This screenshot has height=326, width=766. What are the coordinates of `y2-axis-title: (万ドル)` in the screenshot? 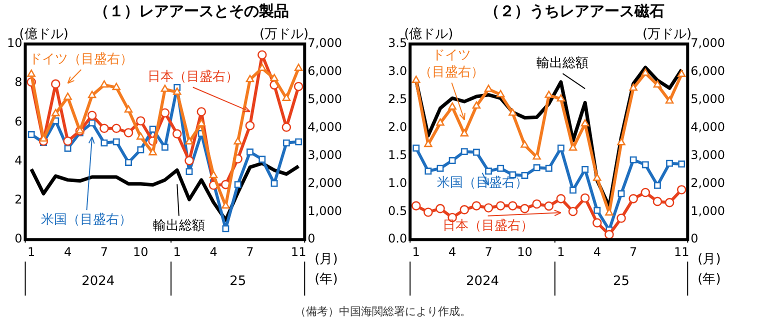 It's located at (667, 34).